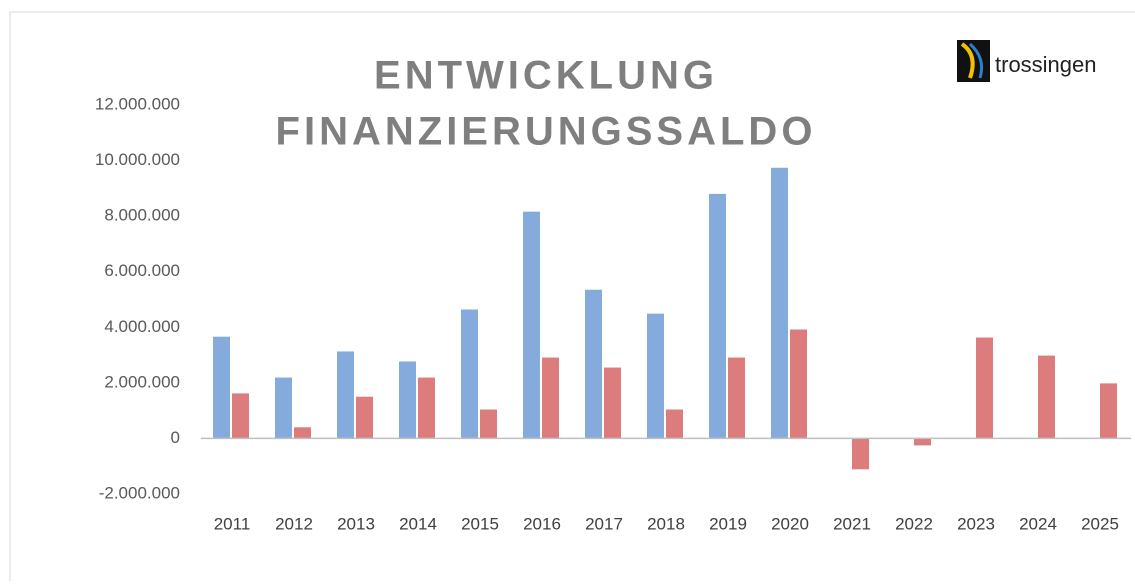  What do you see at coordinates (142, 326) in the screenshot?
I see `y-tick-label: 4.000.000` at bounding box center [142, 326].